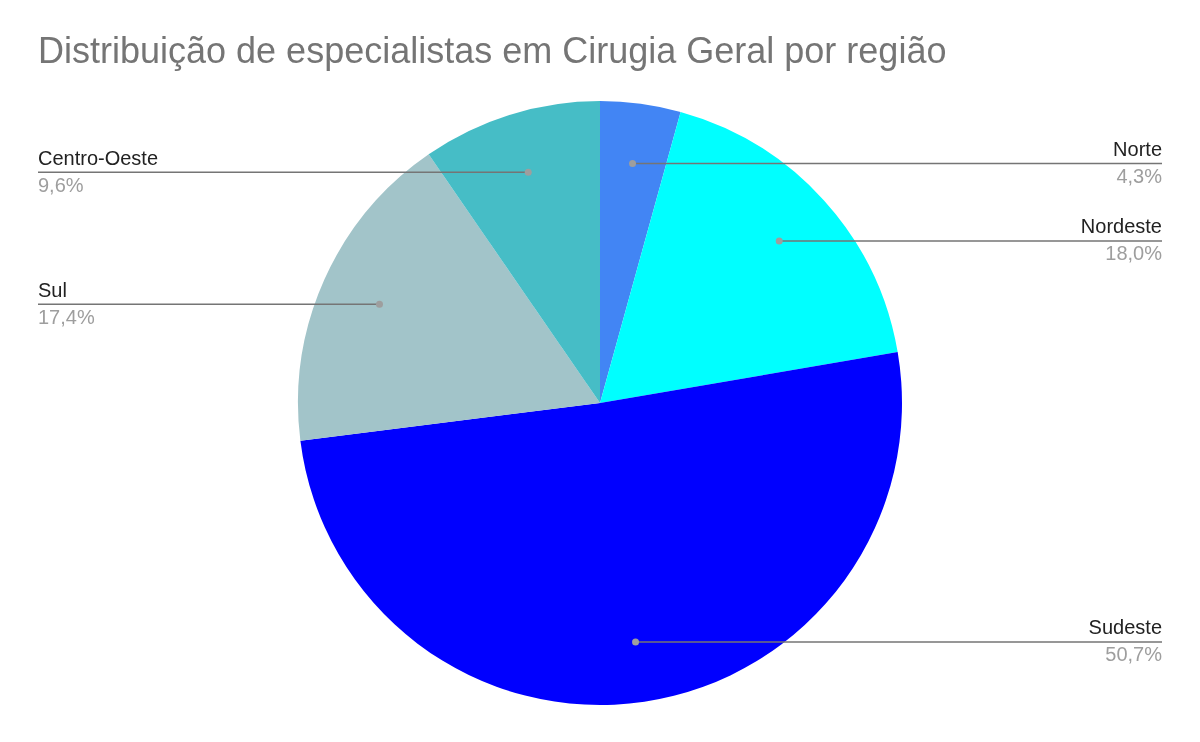 This screenshot has height=742, width=1200. Describe the element at coordinates (52, 289) in the screenshot. I see `slice-label: Sul` at that location.